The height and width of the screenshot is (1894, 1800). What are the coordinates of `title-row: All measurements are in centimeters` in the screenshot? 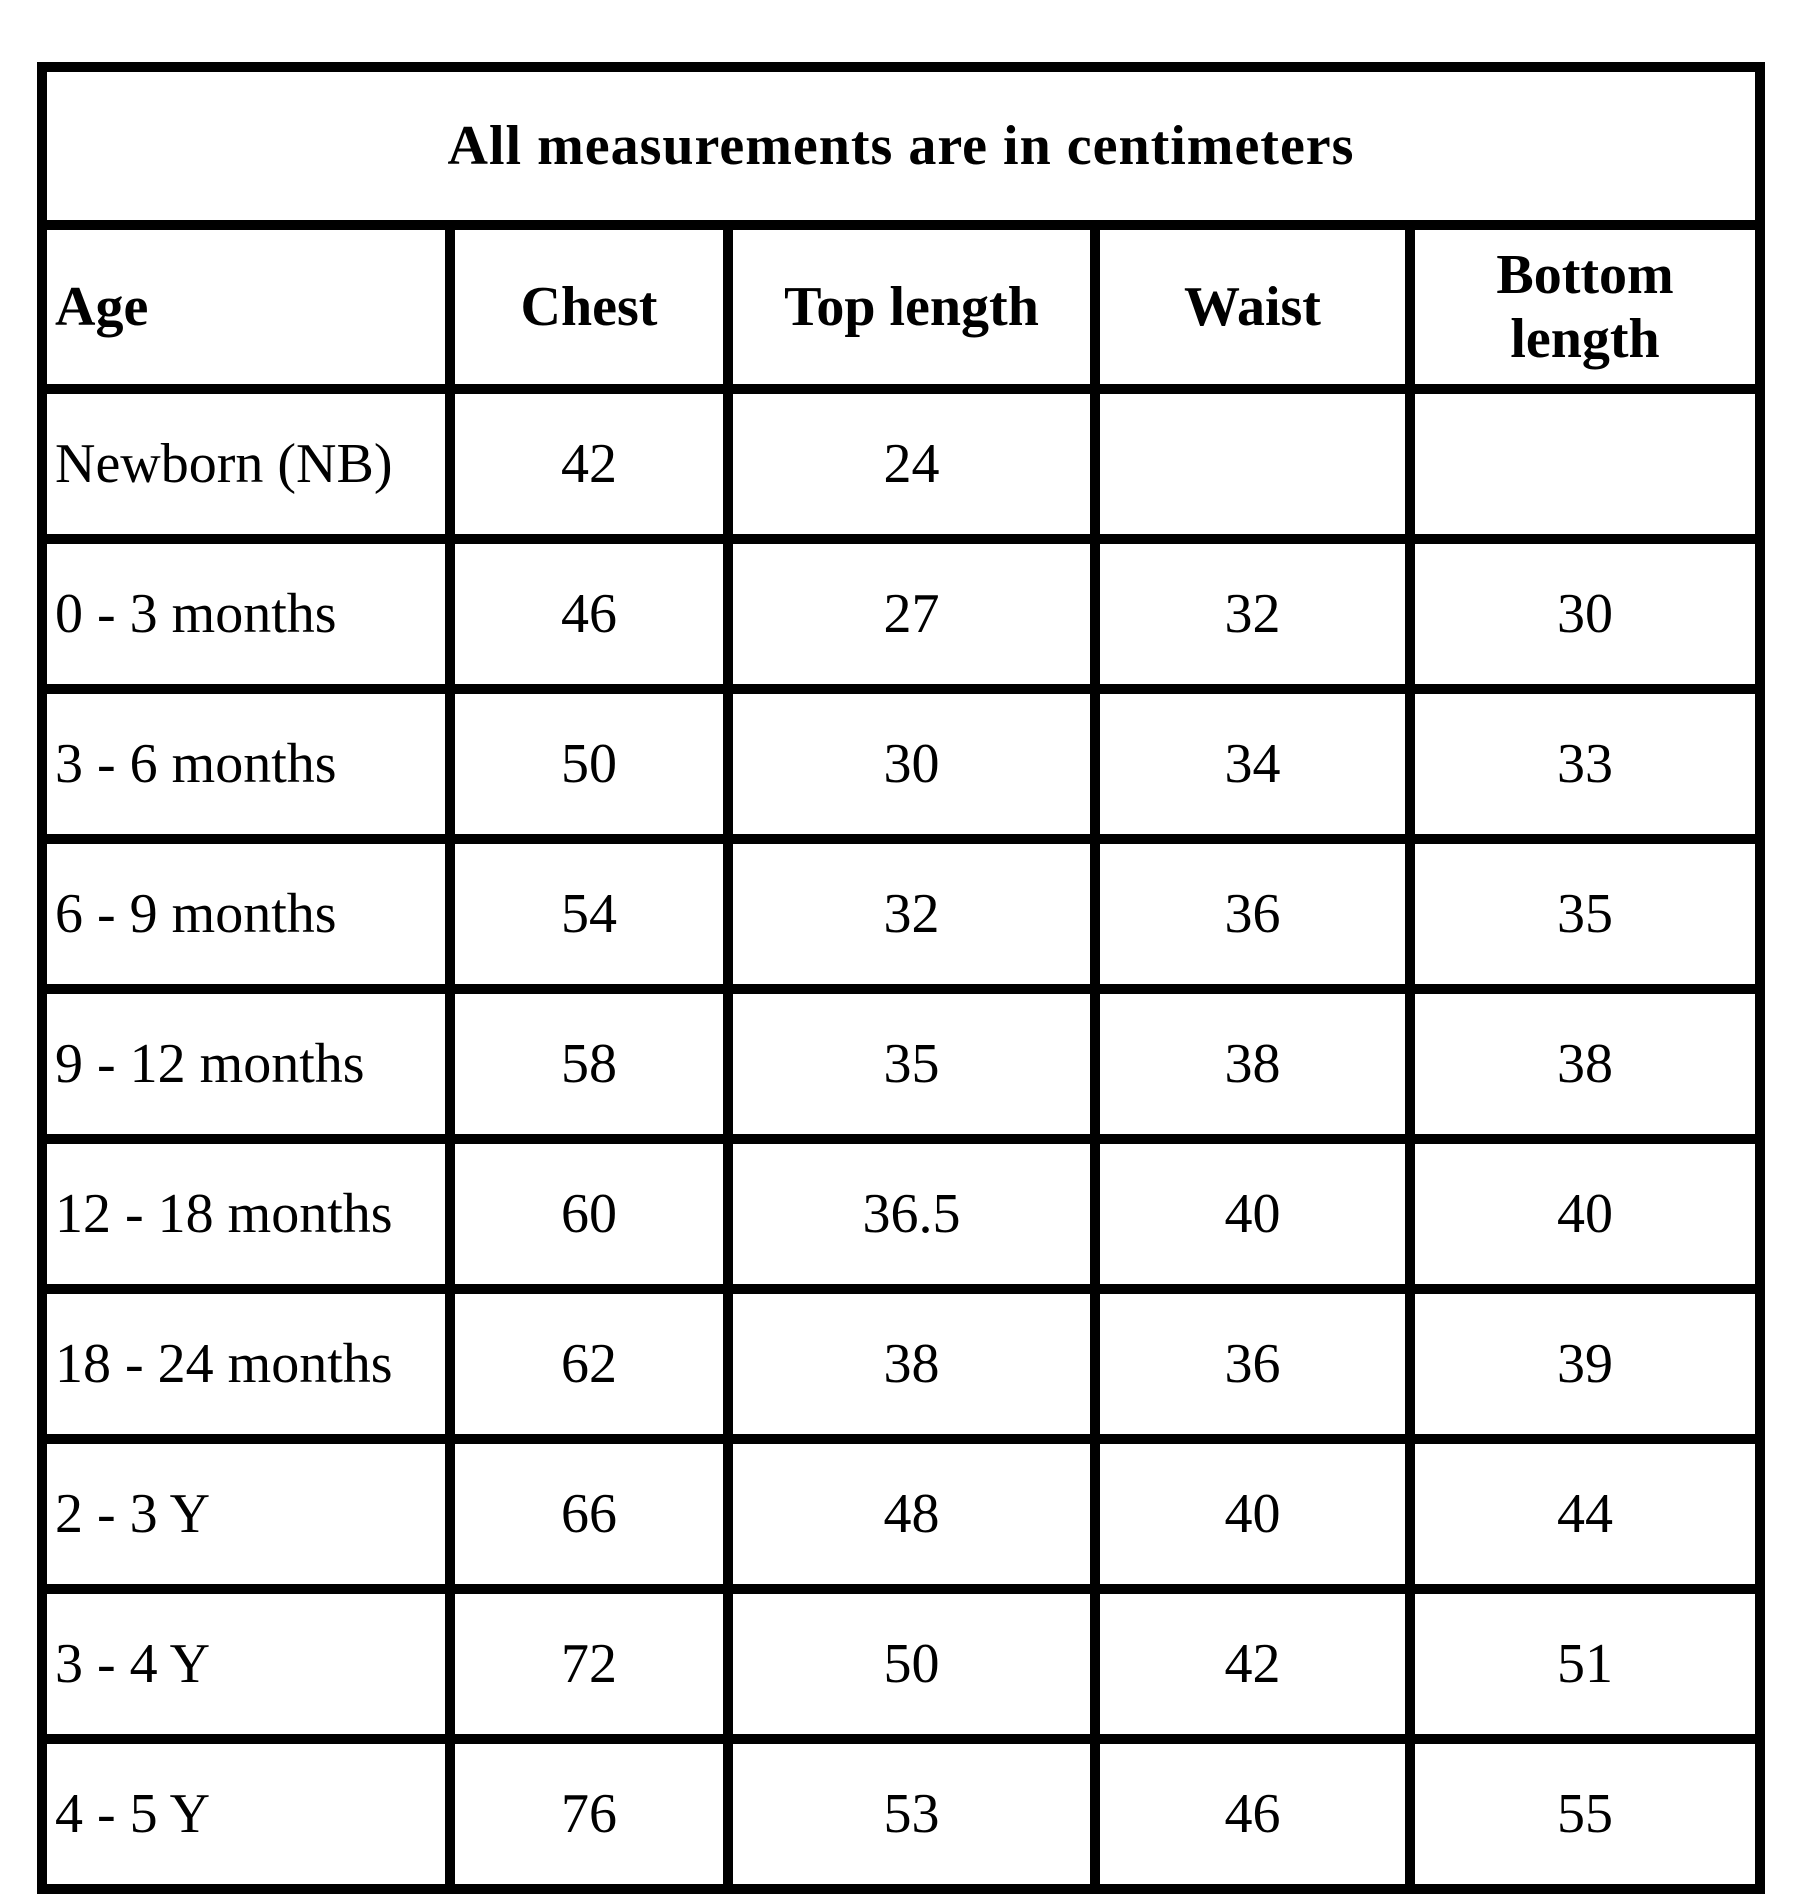 It's located at (901, 146).